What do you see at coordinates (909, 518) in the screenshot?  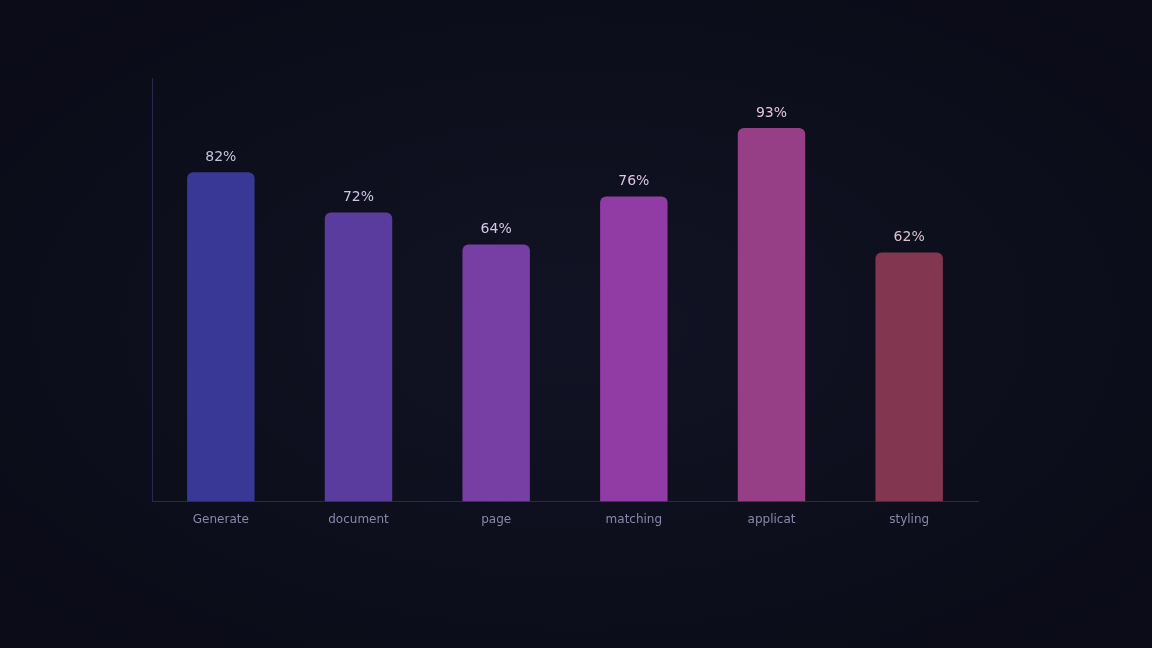 I see `x-tick-label: styling` at bounding box center [909, 518].